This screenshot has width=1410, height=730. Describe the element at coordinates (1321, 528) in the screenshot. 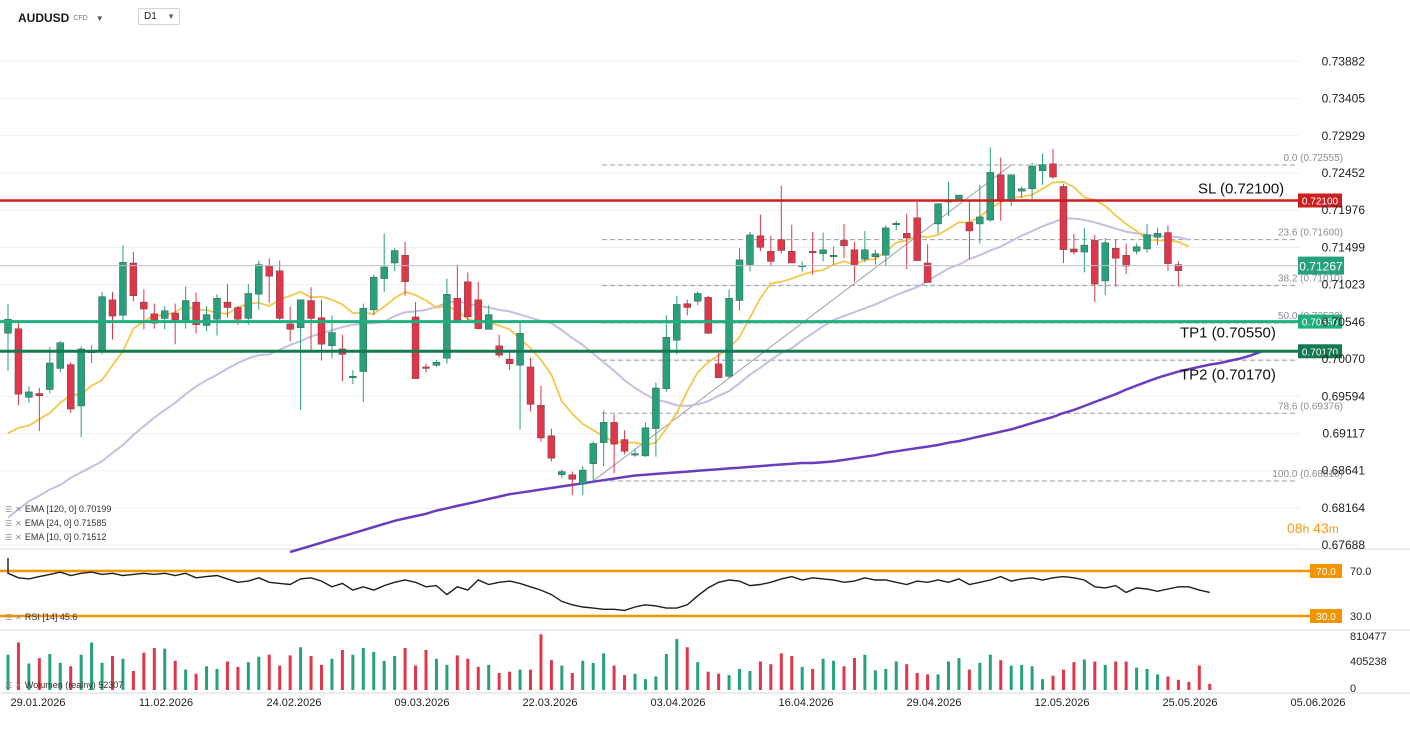

I see `timer-minutes: 43` at that location.